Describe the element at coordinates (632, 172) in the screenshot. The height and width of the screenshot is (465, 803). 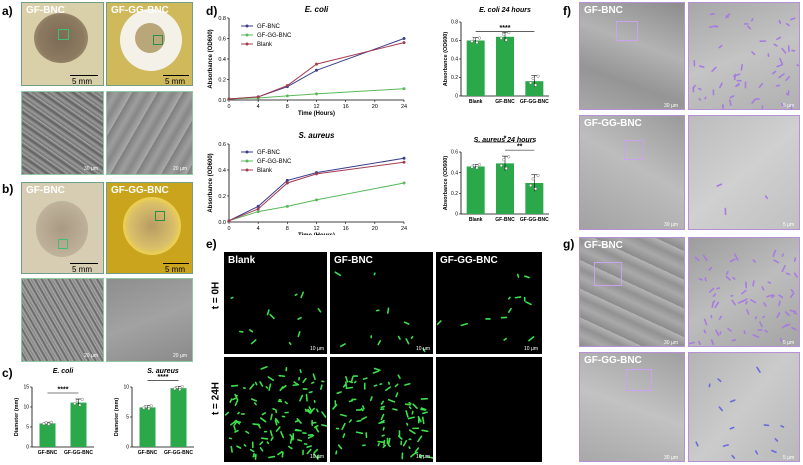
I see `sem-f-gf-gg-bnc: GF-GG-BNC 30 µm` at that location.